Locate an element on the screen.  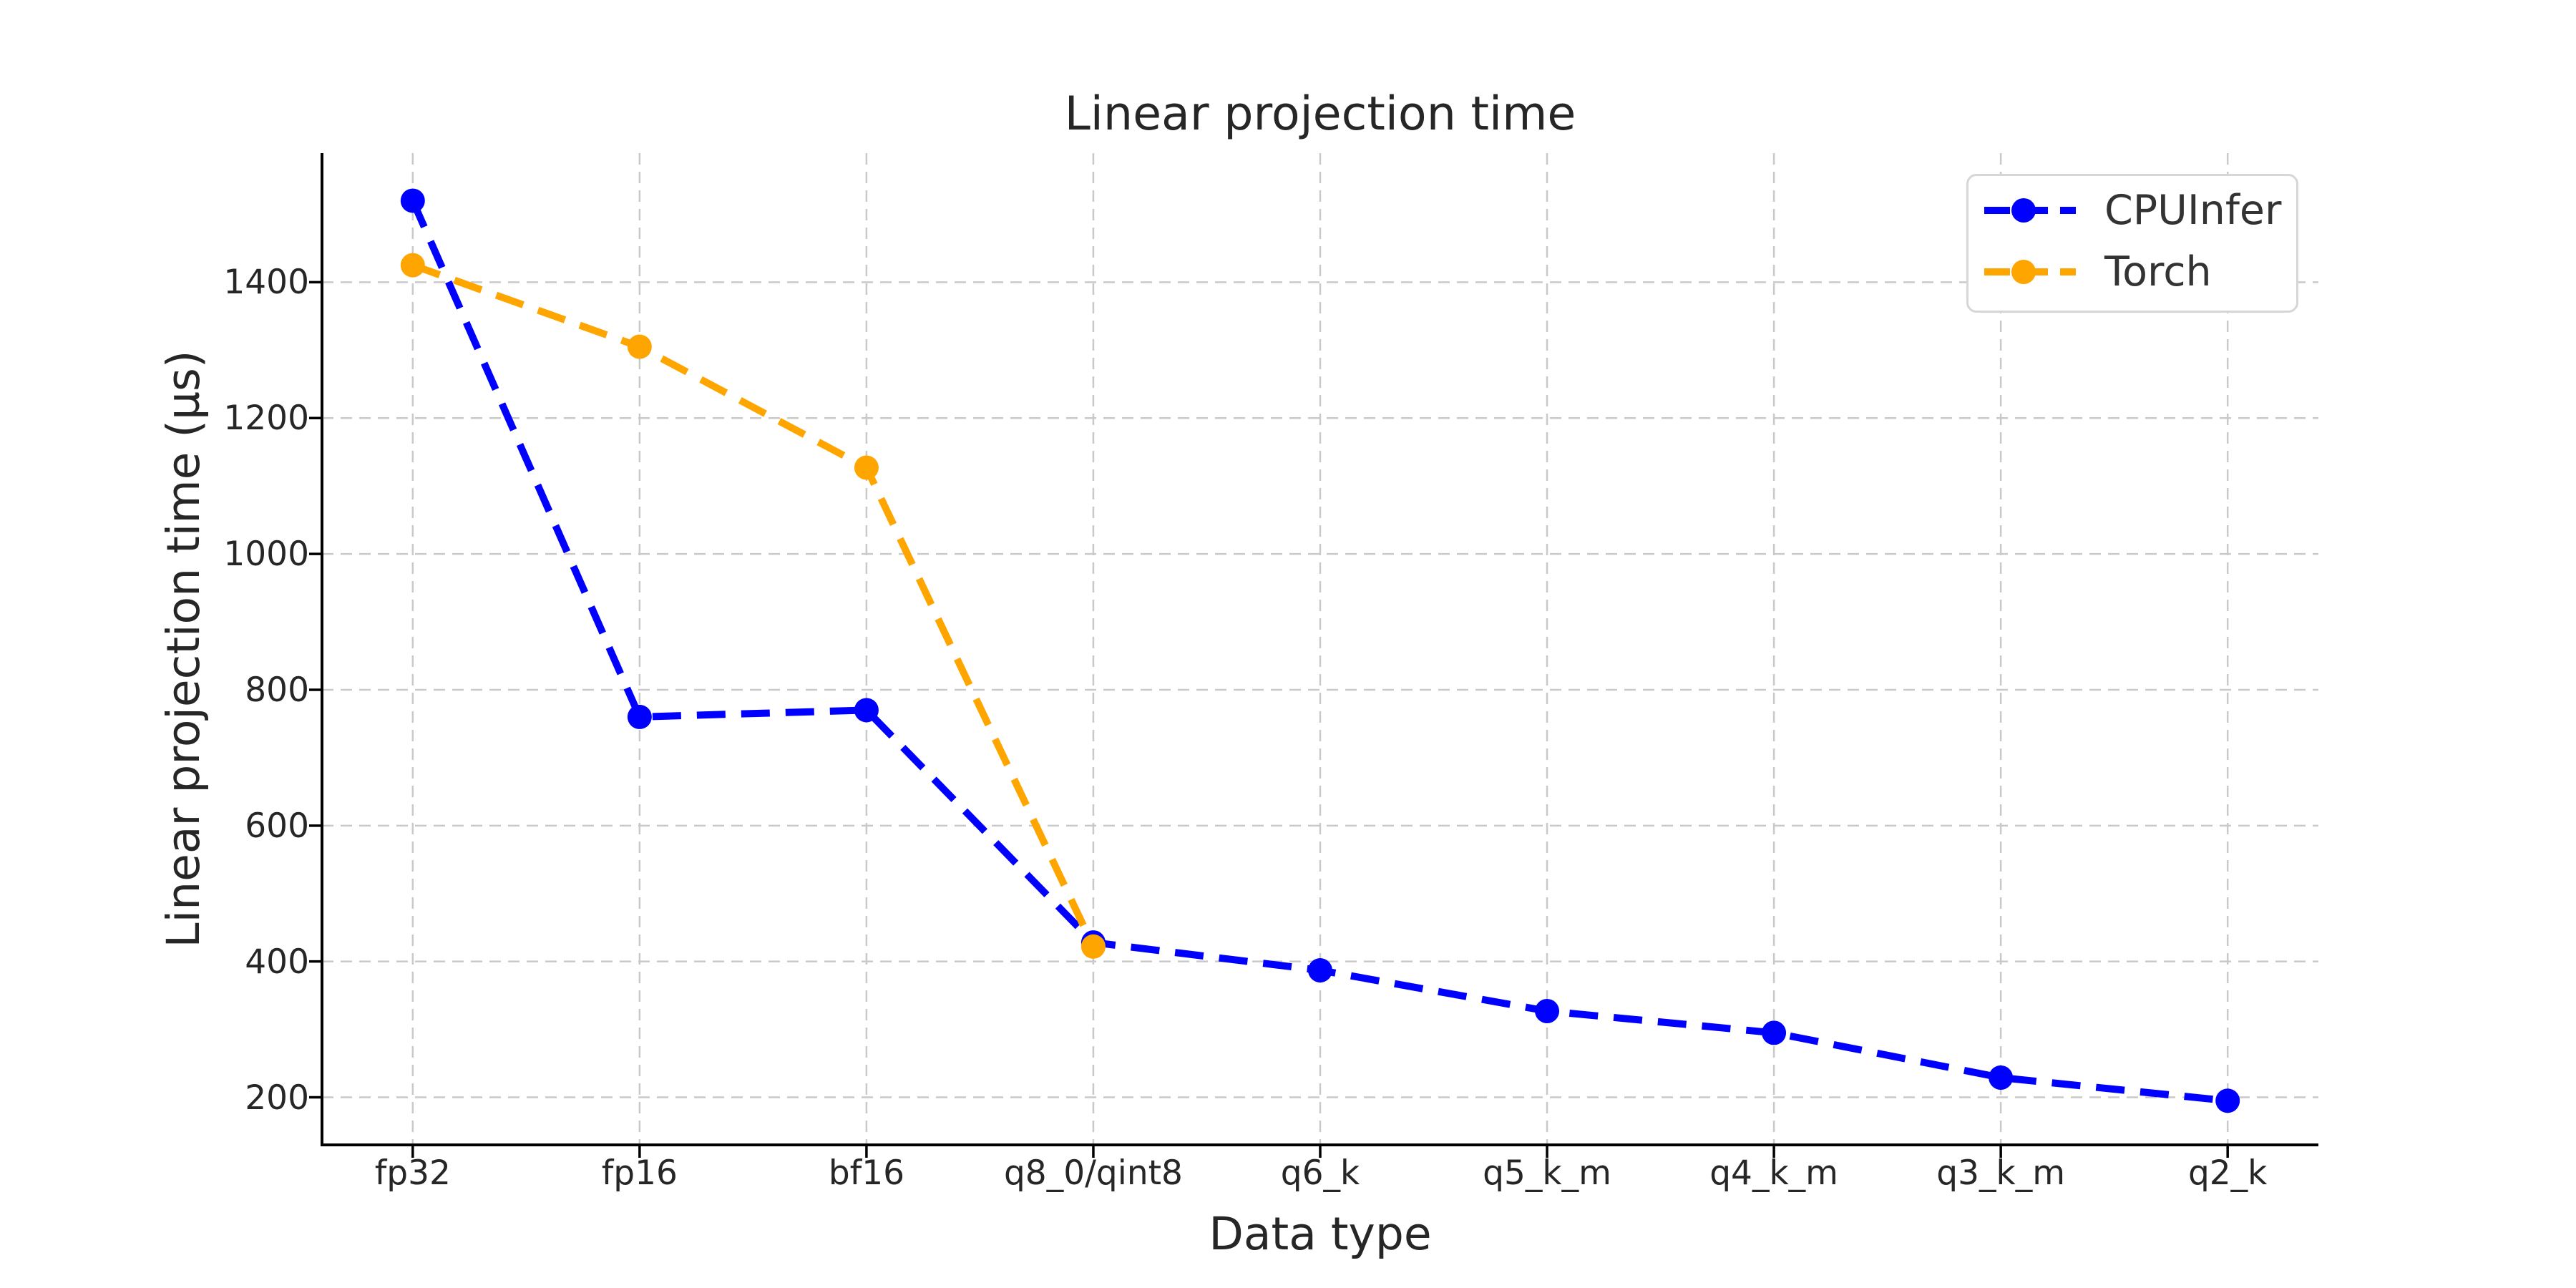
x-tick-label: q5_k_m is located at coordinates (1547, 1173).